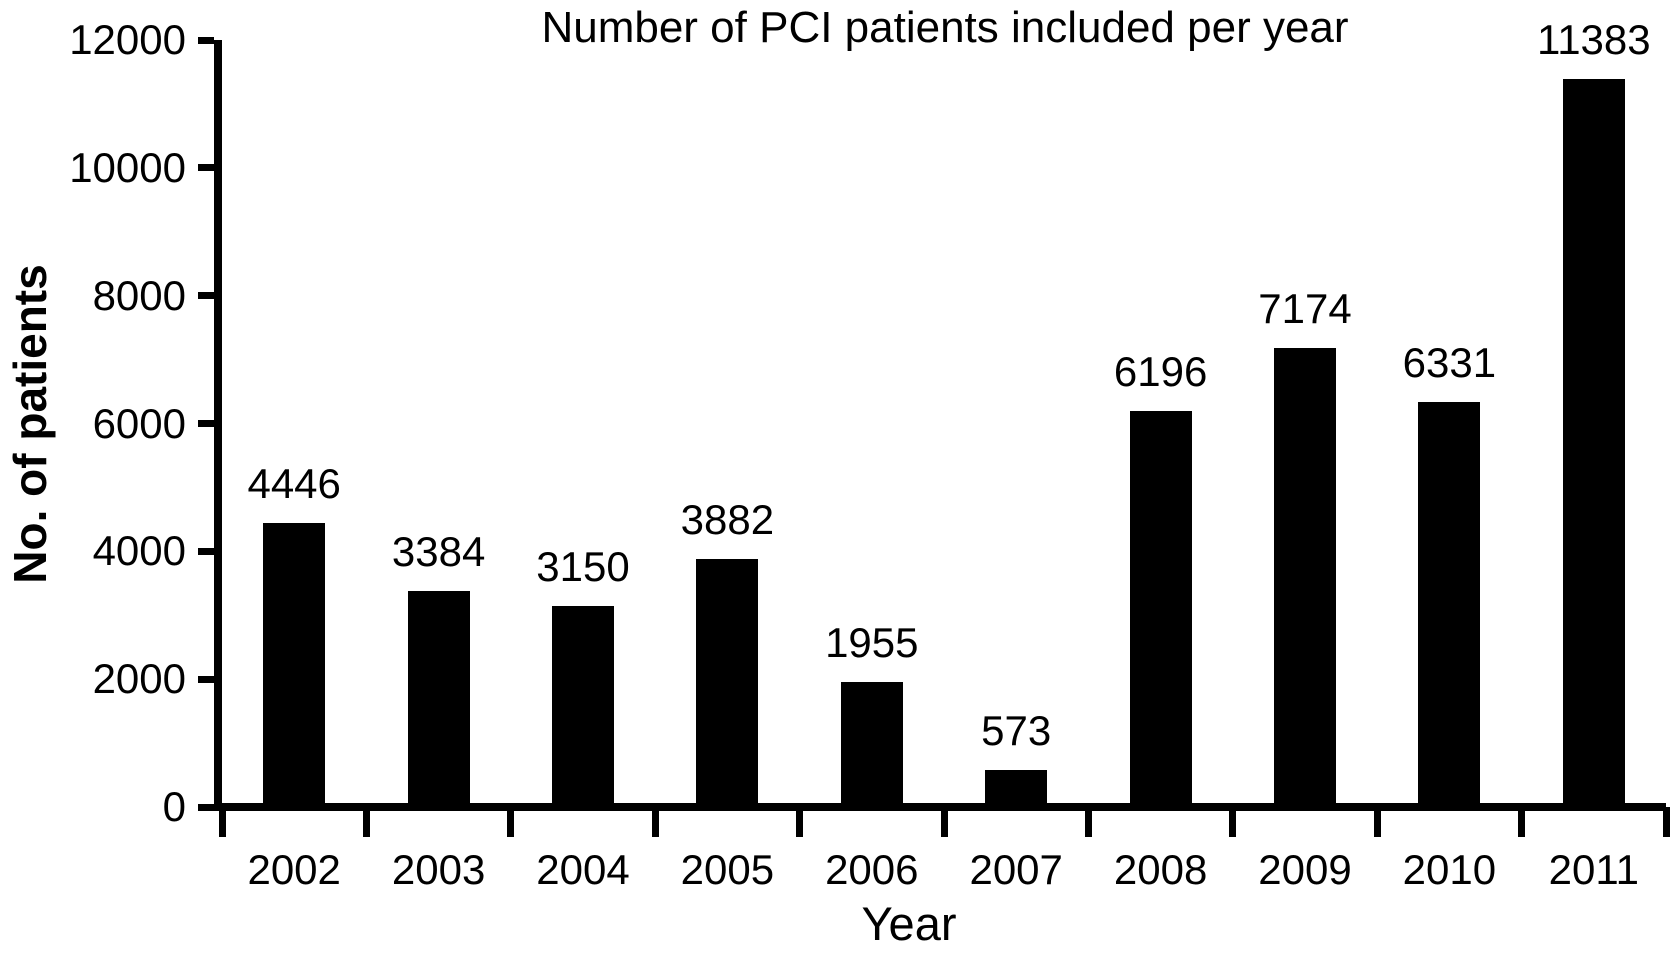  I want to click on x-axis-line, so click(940, 807).